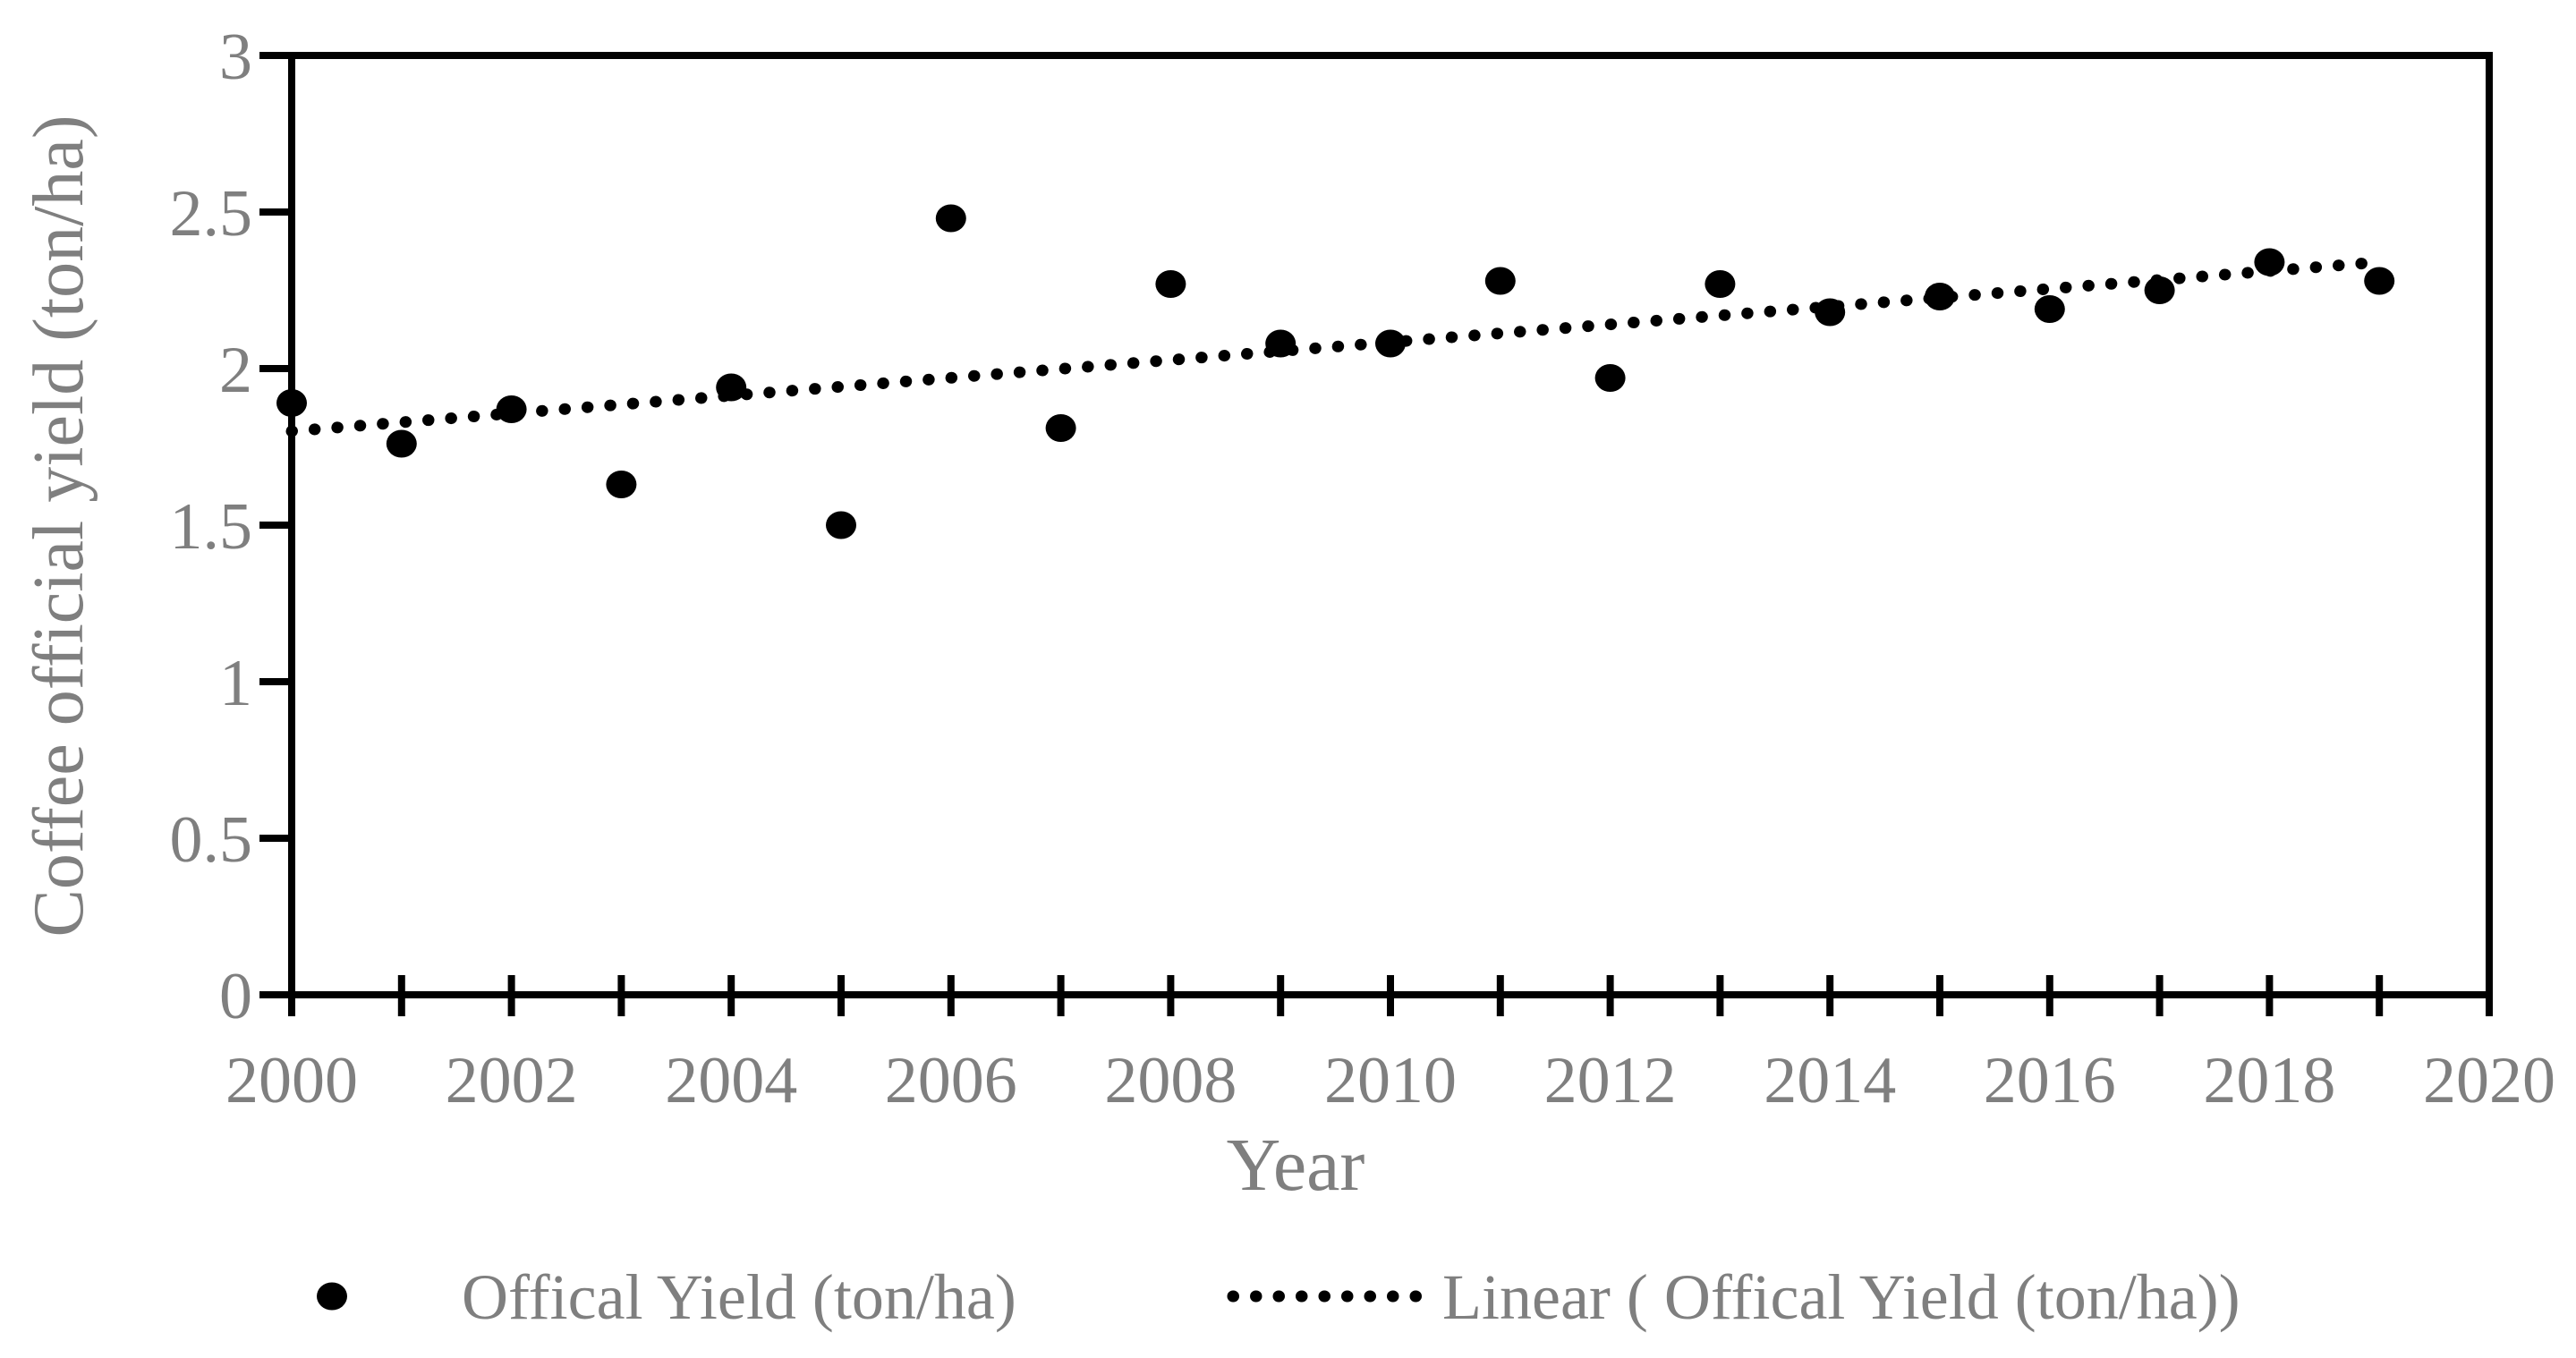 Image resolution: width=2576 pixels, height=1358 pixels. Describe the element at coordinates (1390, 995) in the screenshot. I see `x-axis-ticks` at that location.